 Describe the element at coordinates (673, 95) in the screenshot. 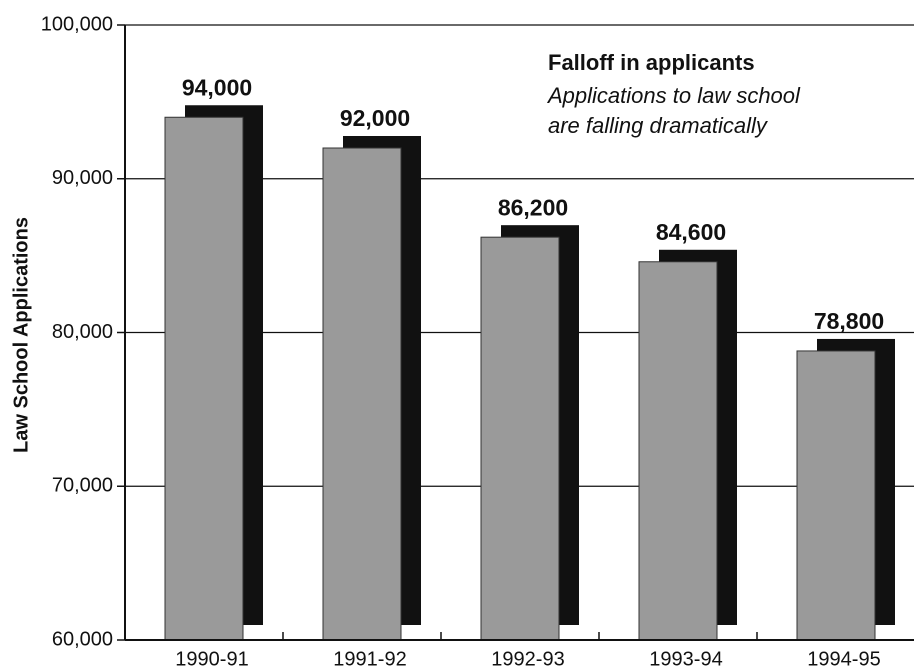

I see `chart-subtitle: Applications to law school` at that location.